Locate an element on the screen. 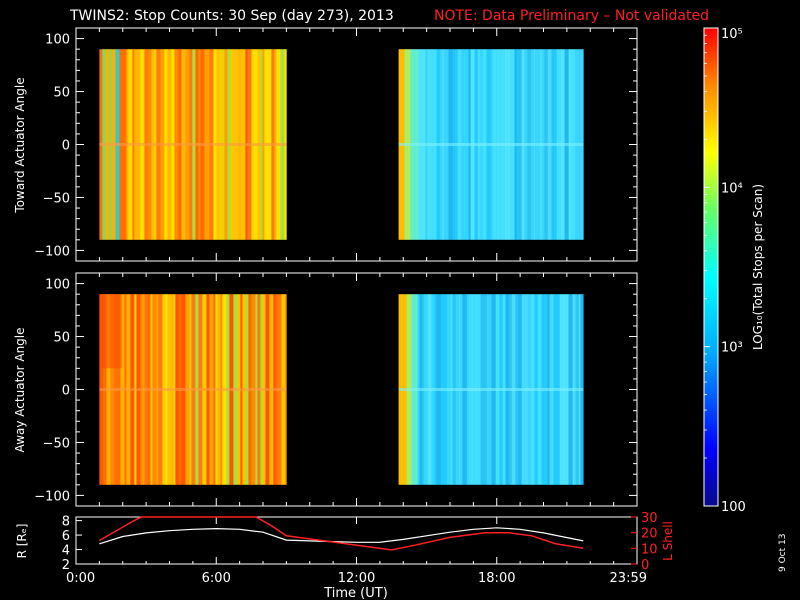 Image resolution: width=800 pixels, height=600 pixels. colorbar-tick-label: 100 is located at coordinates (733, 507).